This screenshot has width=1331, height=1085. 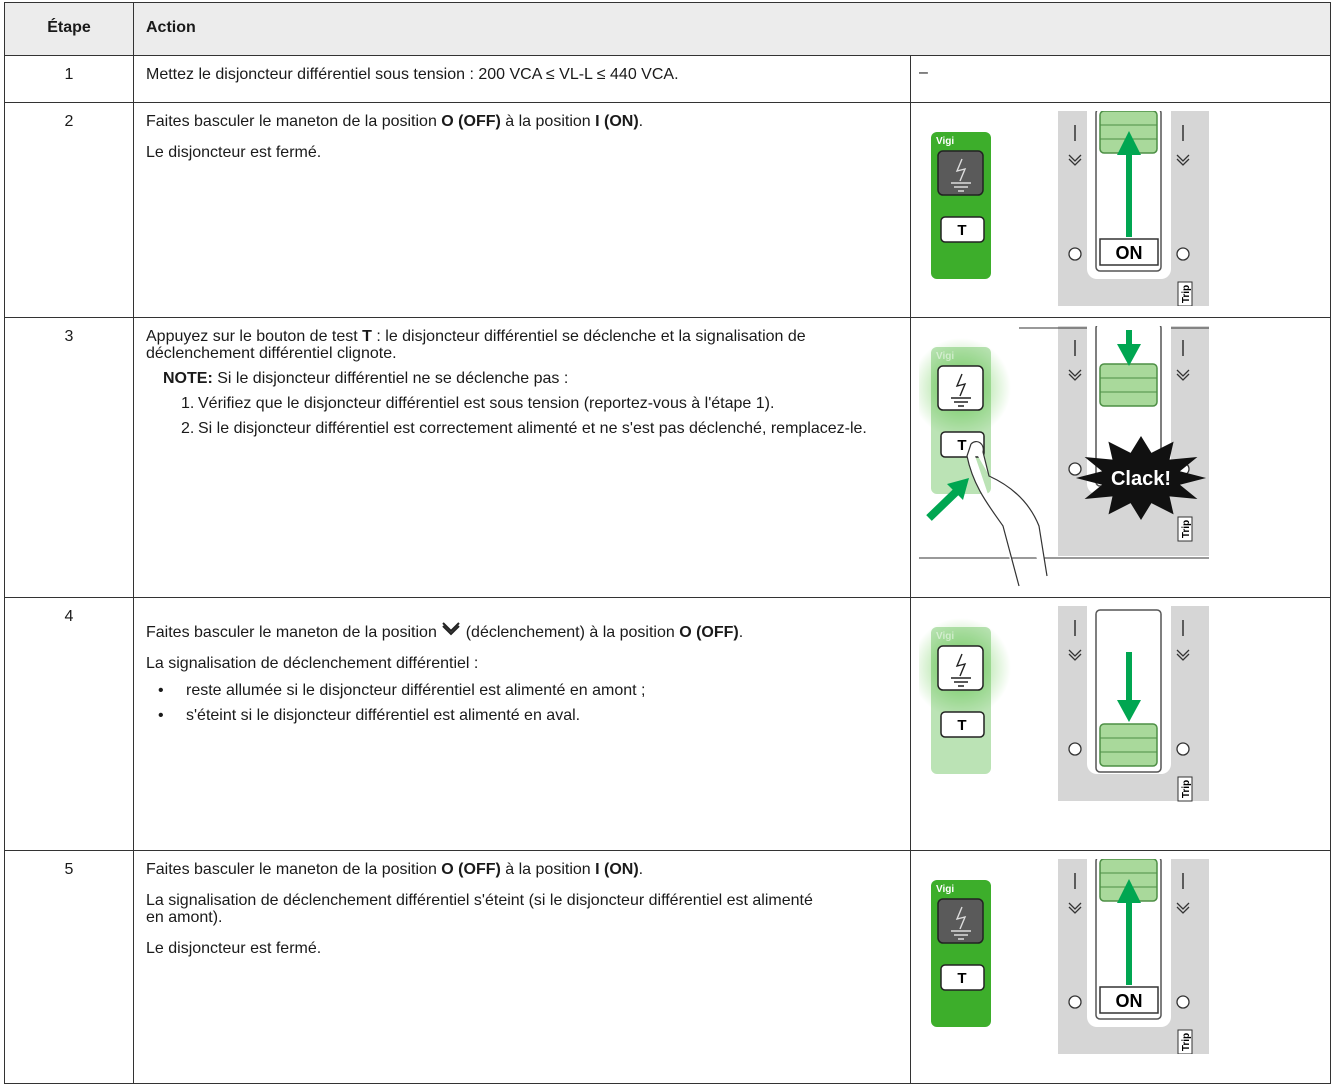 What do you see at coordinates (1120, 79) in the screenshot?
I see `figure-cell: –` at bounding box center [1120, 79].